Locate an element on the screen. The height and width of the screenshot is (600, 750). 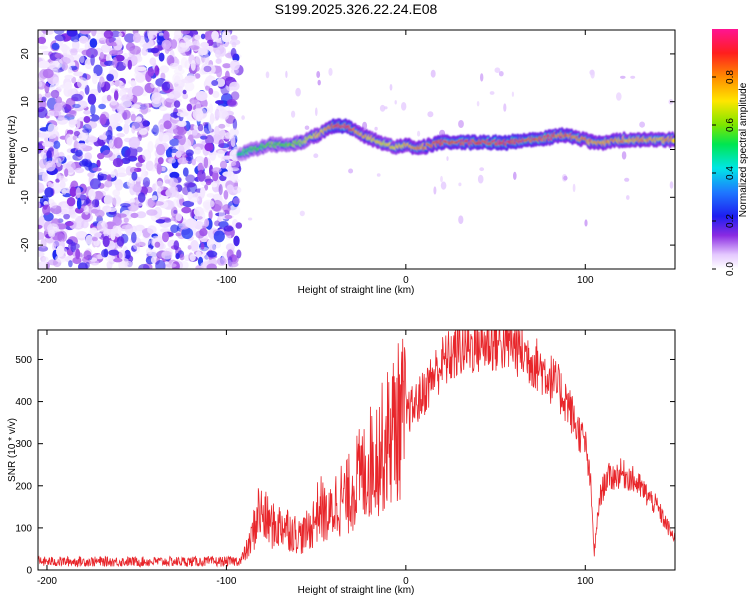
y-tick-label: 100 is located at coordinates (23, 528).